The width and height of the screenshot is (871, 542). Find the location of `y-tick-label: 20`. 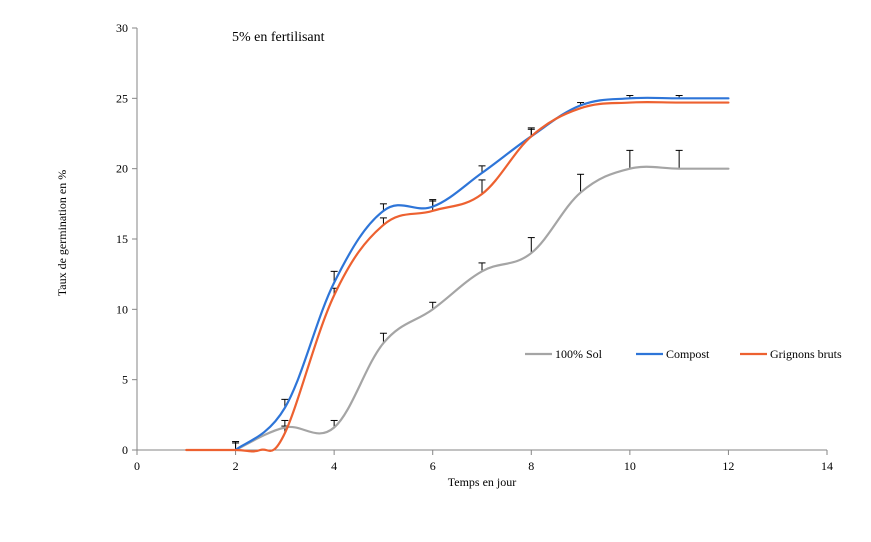

y-tick-label: 20 is located at coordinates (122, 169).